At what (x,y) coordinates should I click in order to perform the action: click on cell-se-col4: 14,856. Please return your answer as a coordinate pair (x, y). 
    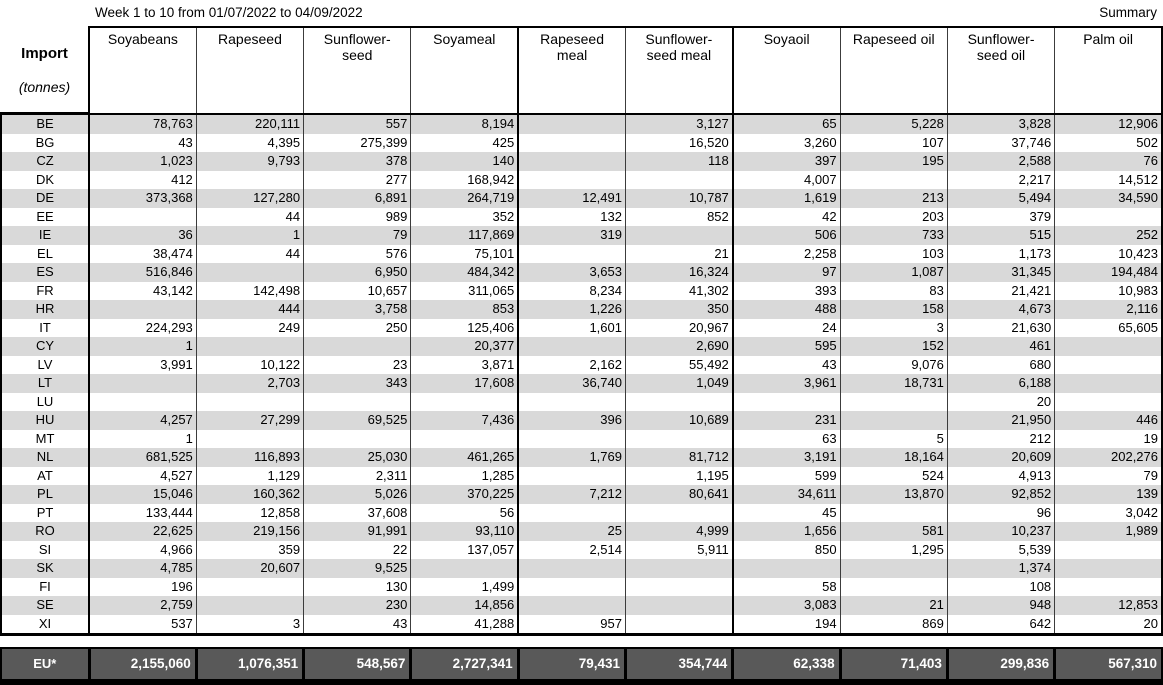
    Looking at the image, I should click on (464, 605).